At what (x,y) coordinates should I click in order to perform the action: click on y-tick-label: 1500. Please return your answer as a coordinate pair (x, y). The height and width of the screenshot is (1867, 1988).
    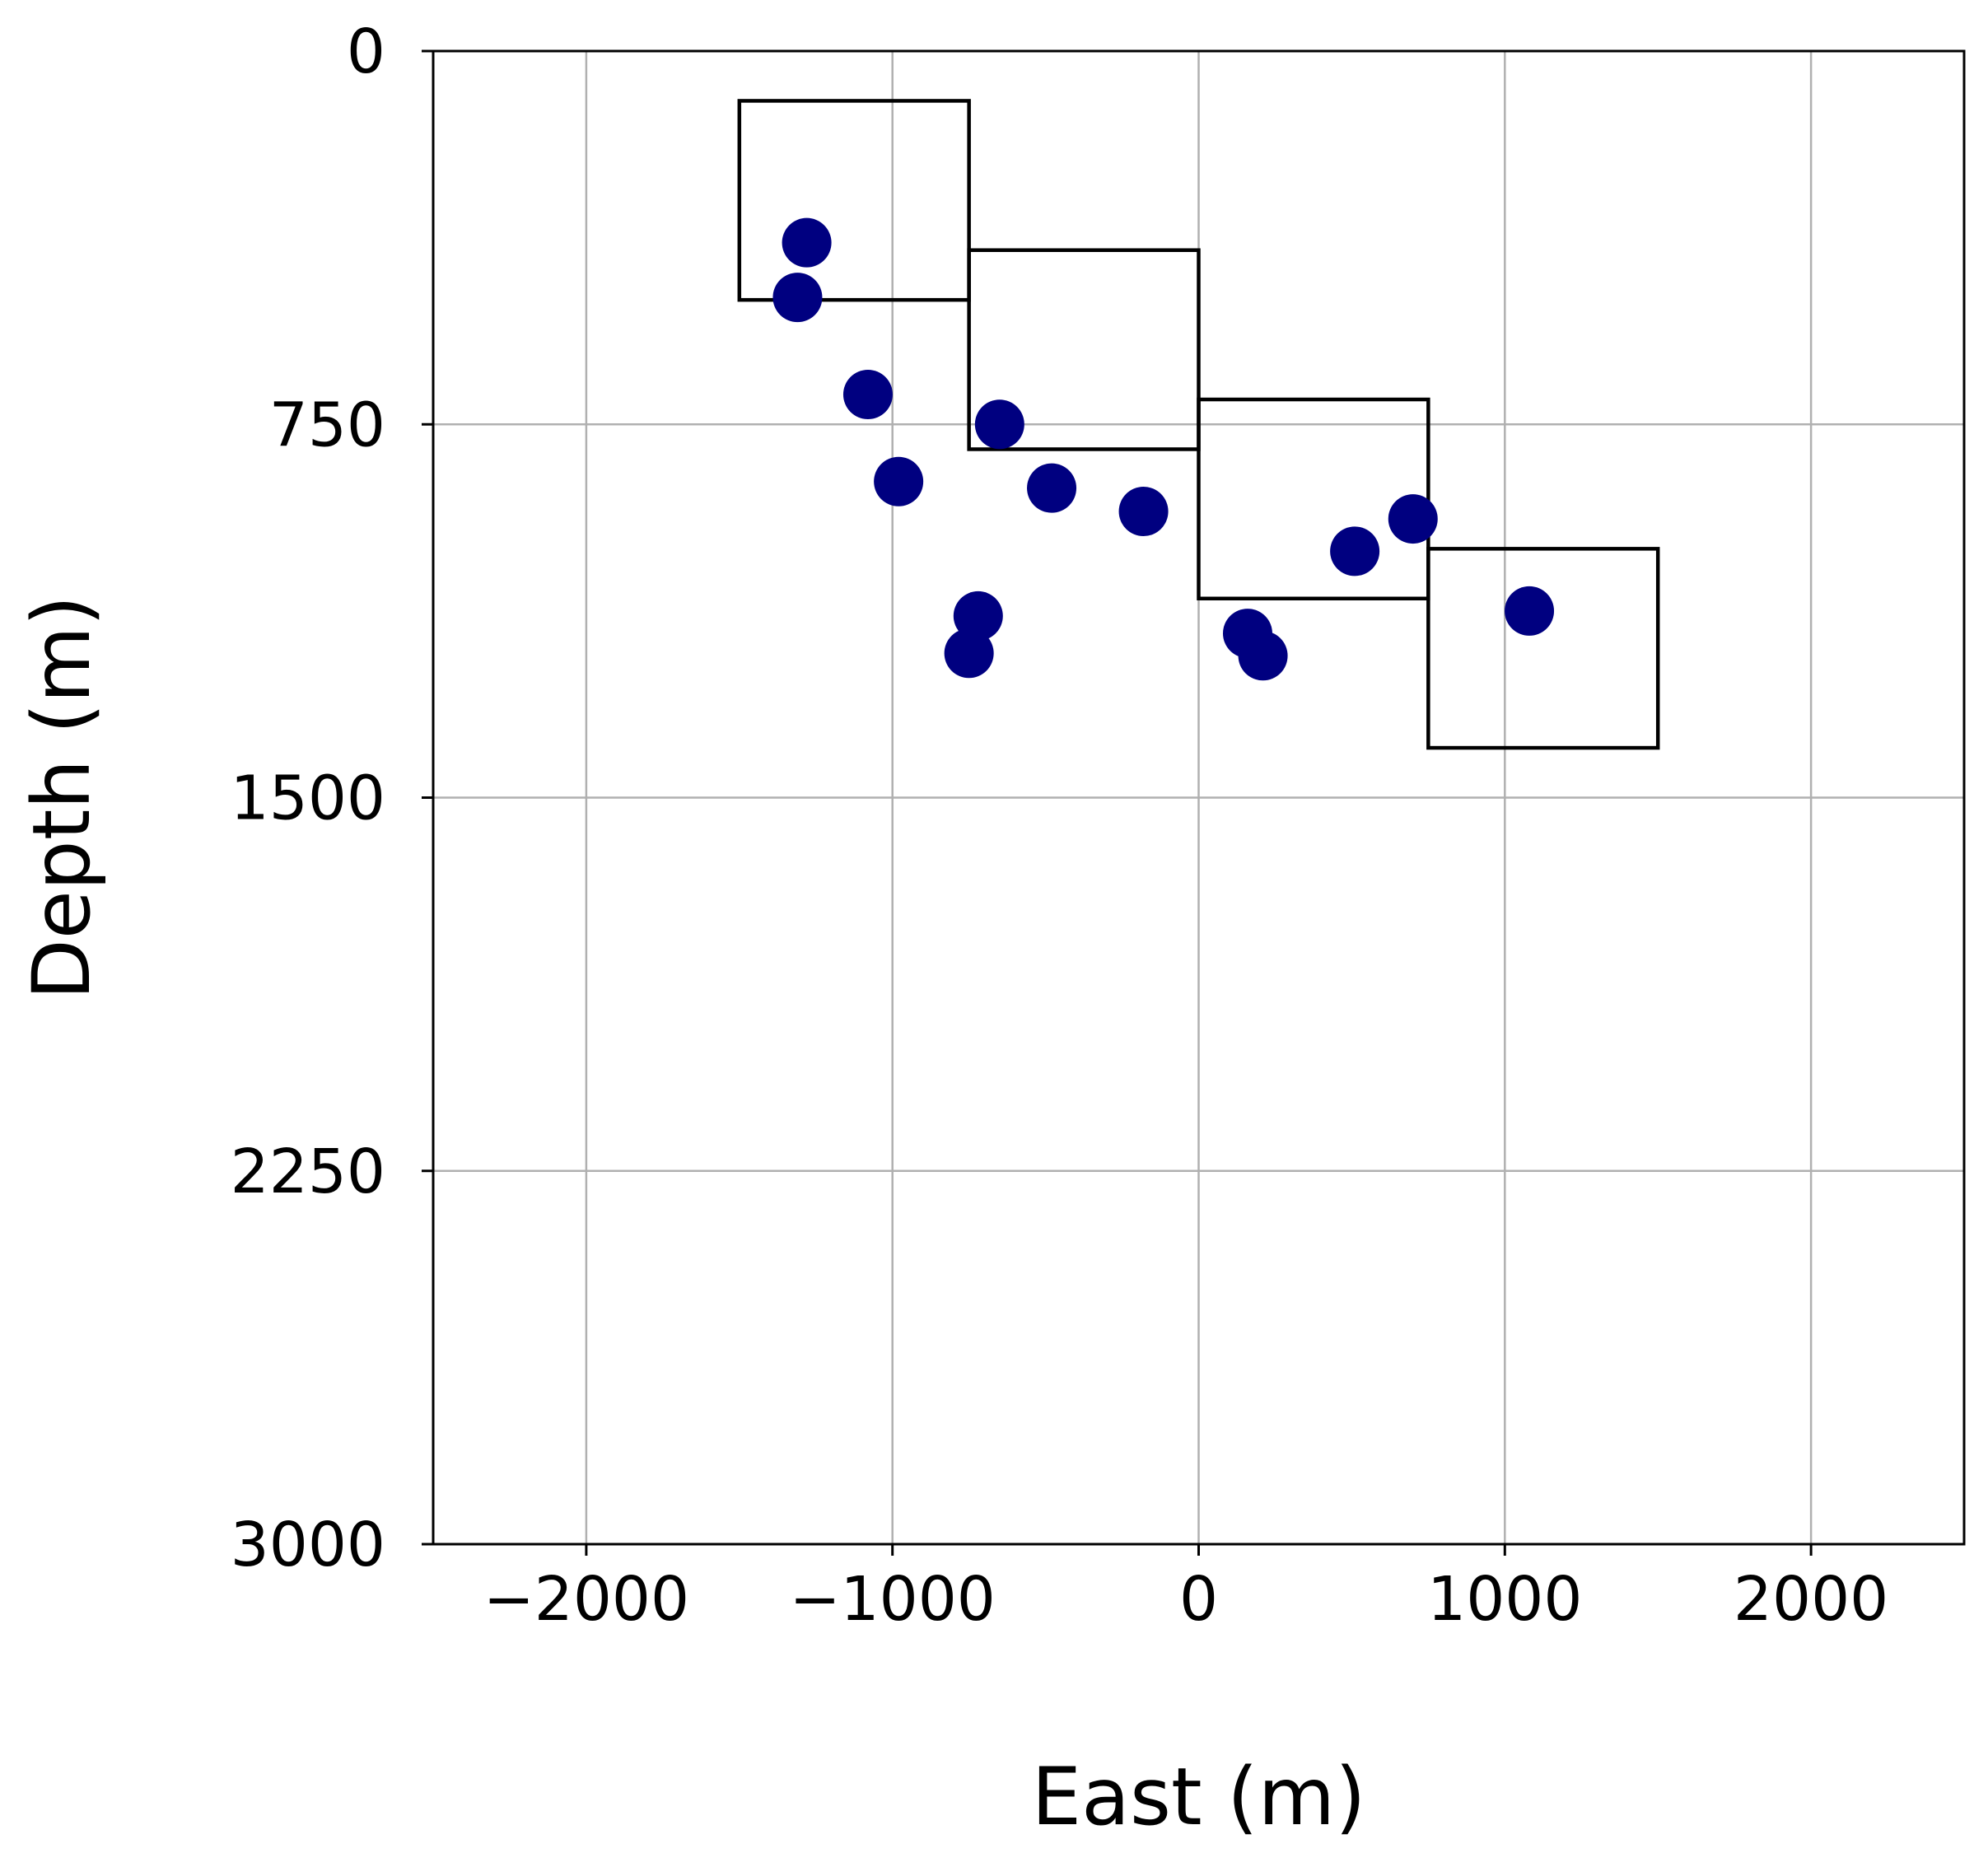
    Looking at the image, I should click on (308, 798).